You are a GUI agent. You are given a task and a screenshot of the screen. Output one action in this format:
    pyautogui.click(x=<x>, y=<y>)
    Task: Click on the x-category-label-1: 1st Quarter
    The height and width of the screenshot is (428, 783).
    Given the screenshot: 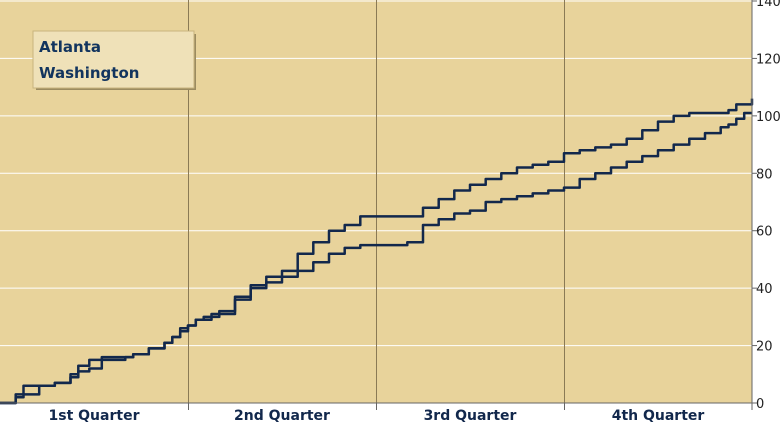 What is the action you would take?
    pyautogui.click(x=94, y=416)
    